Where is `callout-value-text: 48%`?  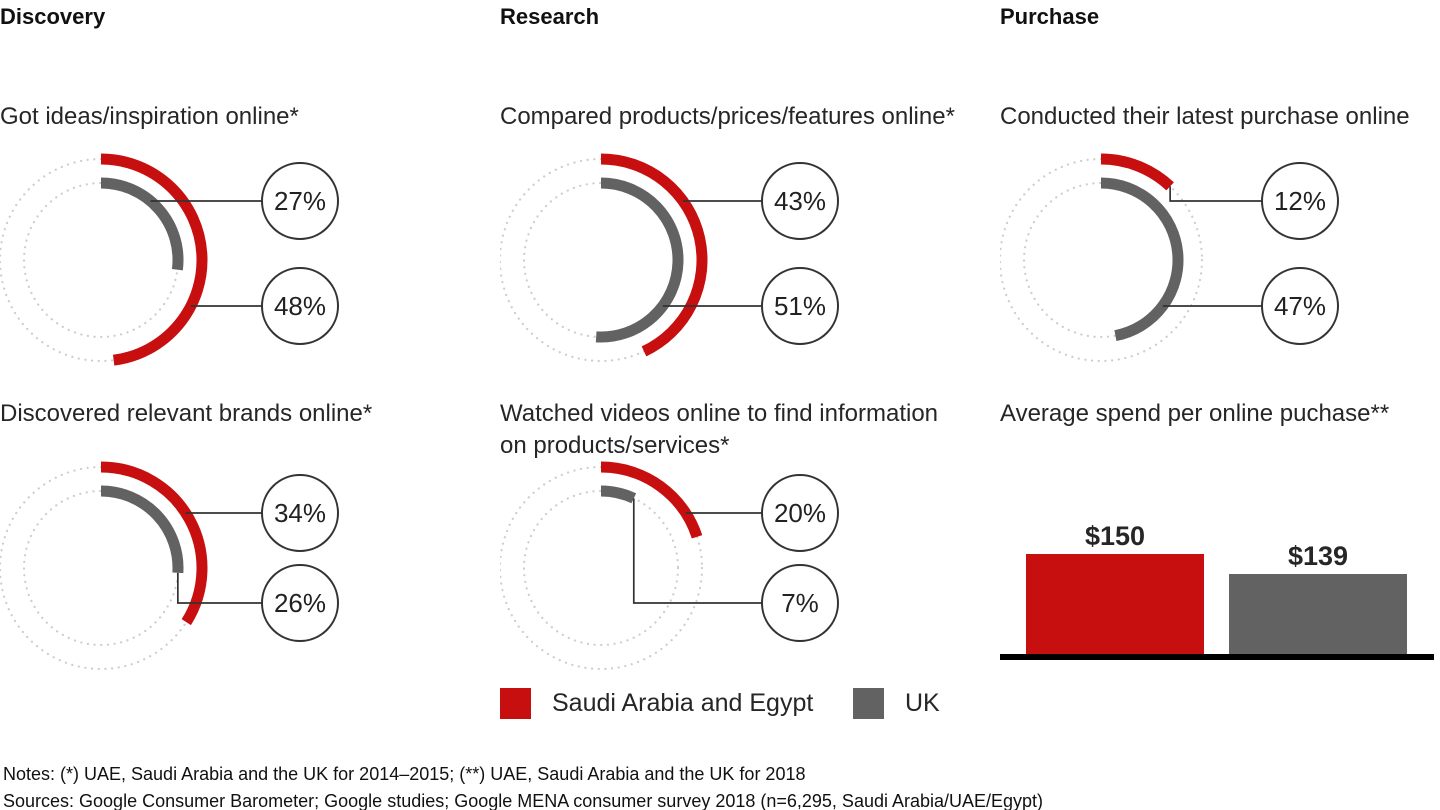 callout-value-text: 48% is located at coordinates (300, 306).